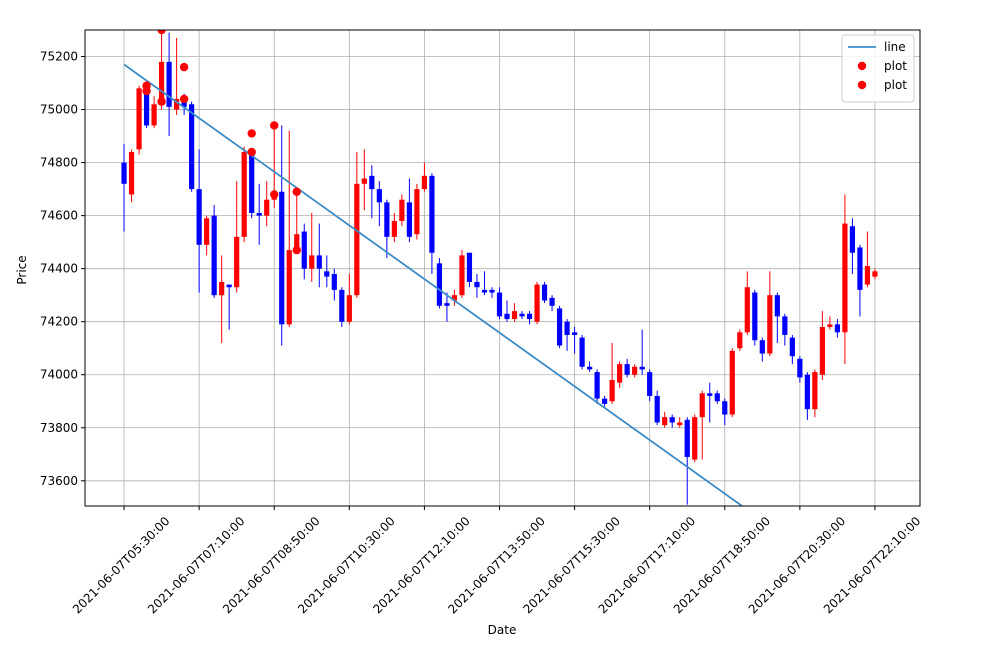  Describe the element at coordinates (59, 57) in the screenshot. I see `y-tick-label: 75200` at that location.